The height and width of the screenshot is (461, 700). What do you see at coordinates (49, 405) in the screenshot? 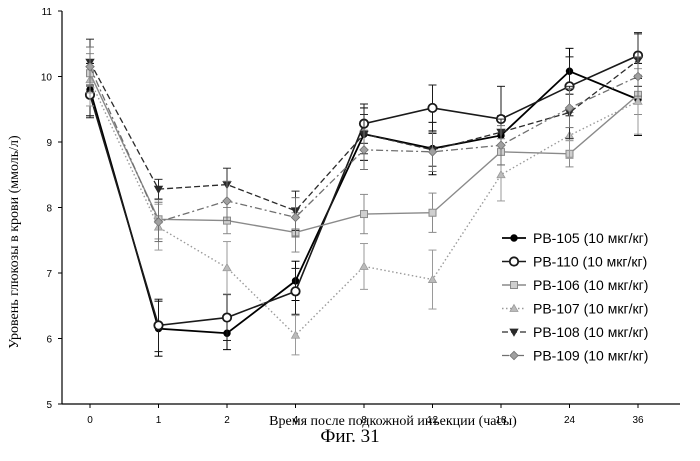
I see `y-tick-label: 5` at bounding box center [49, 405].